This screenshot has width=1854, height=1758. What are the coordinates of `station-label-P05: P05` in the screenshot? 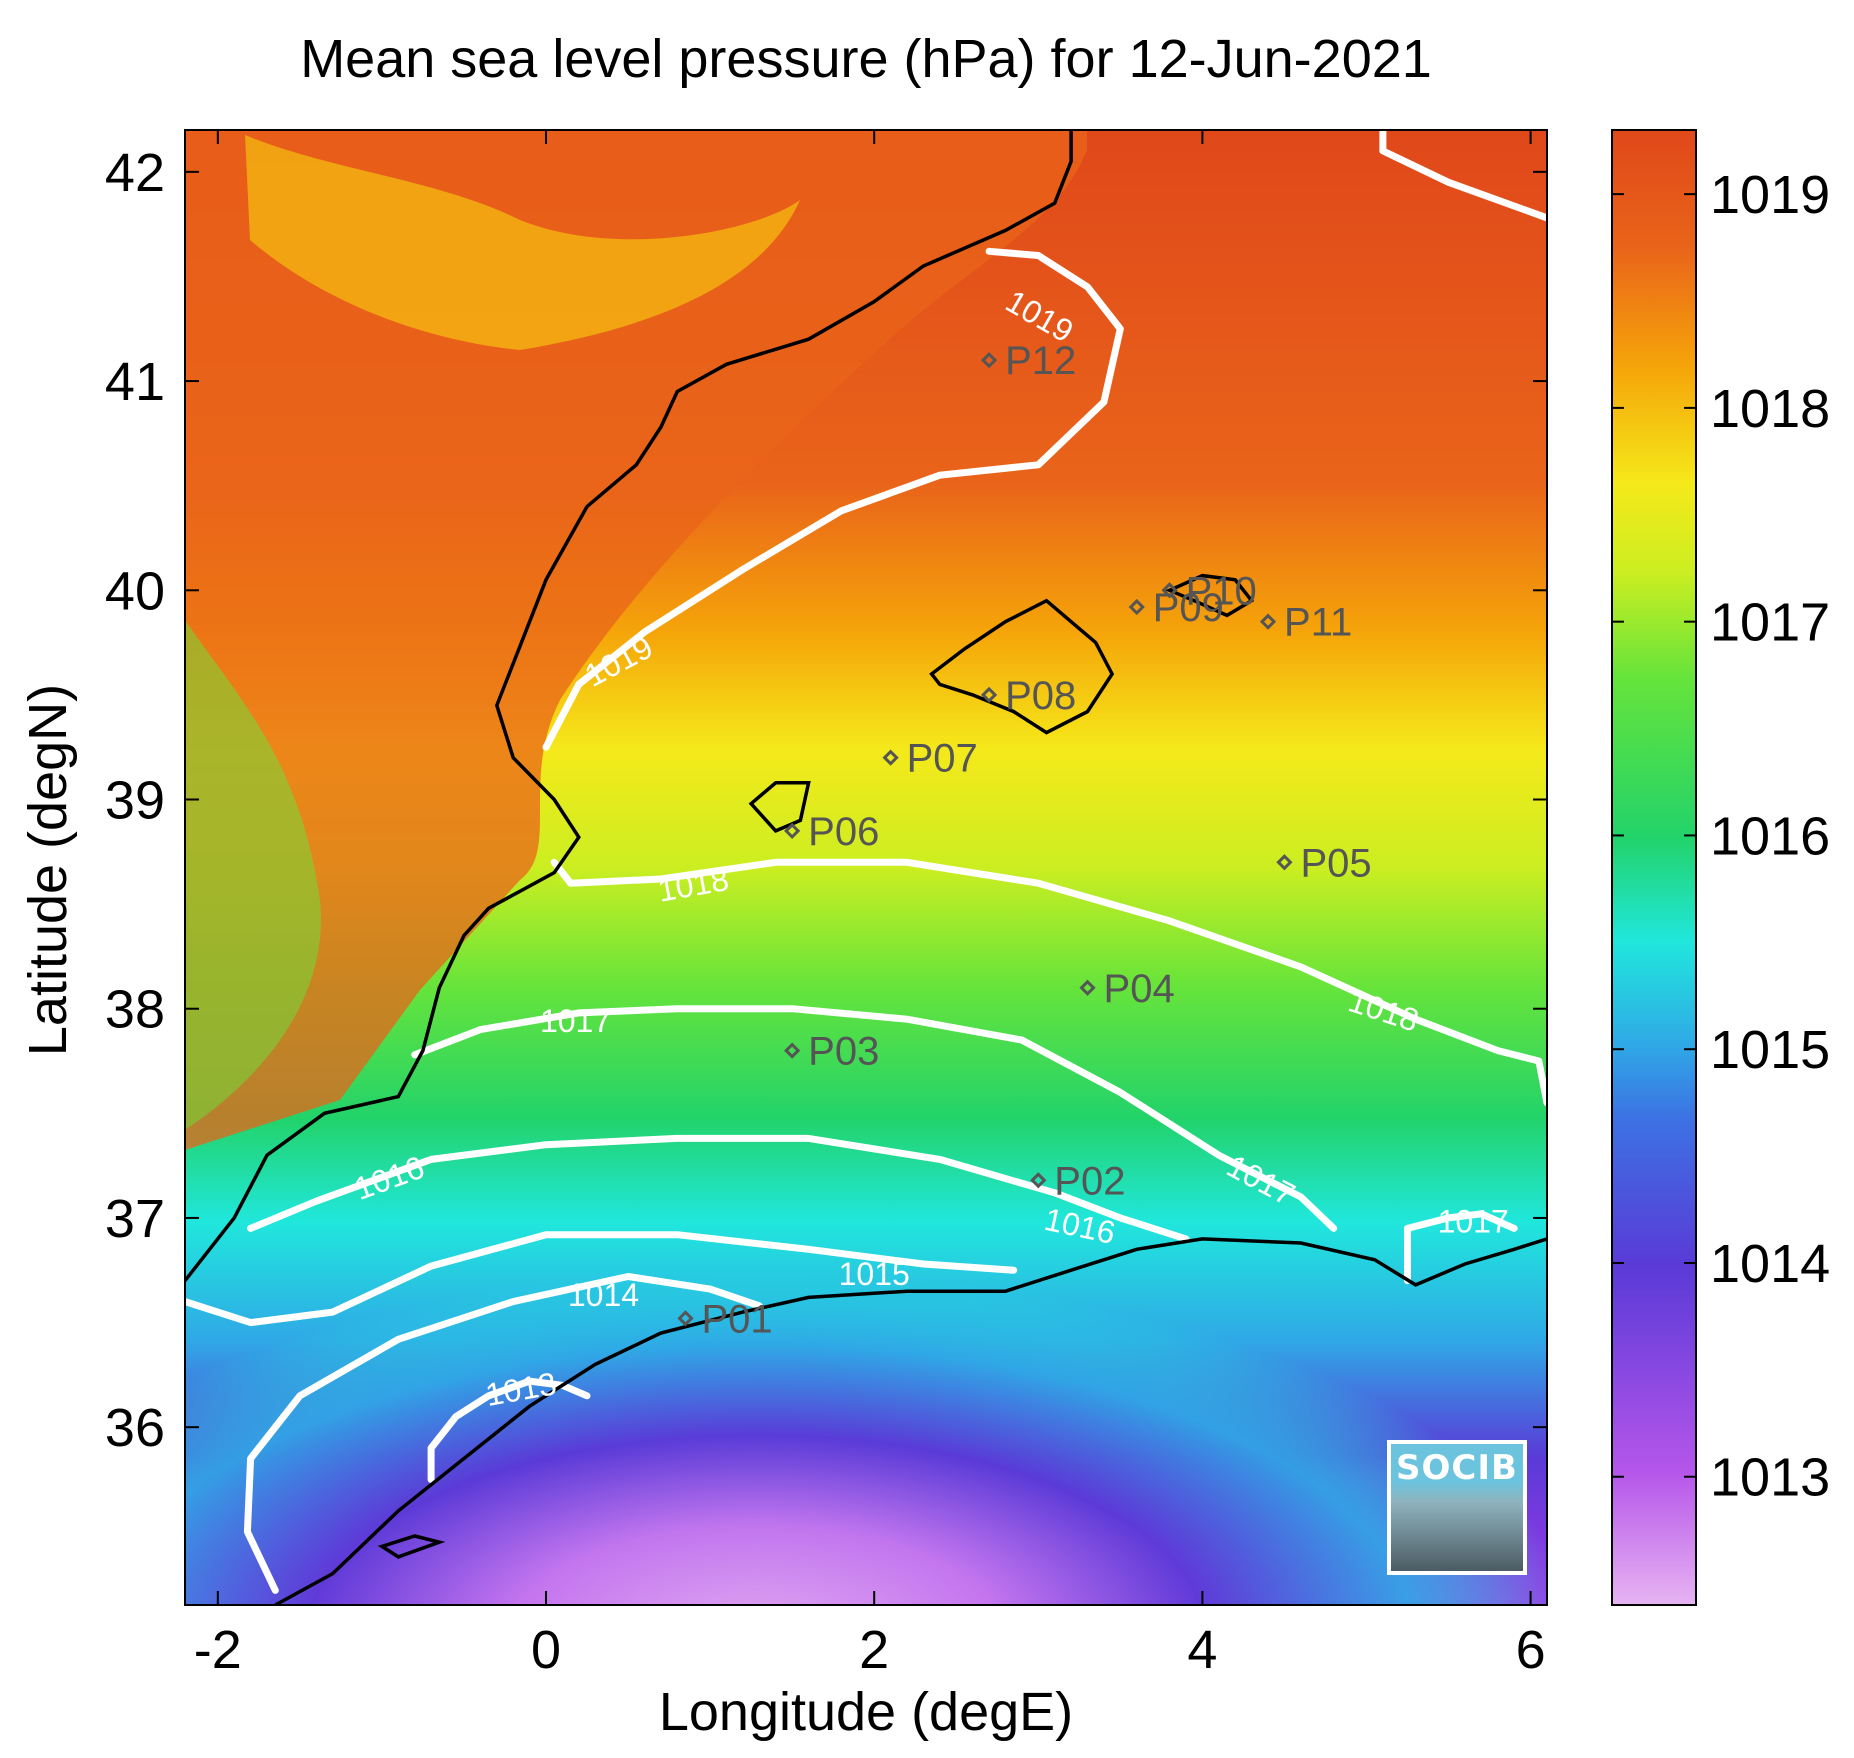 It's located at (1335, 863).